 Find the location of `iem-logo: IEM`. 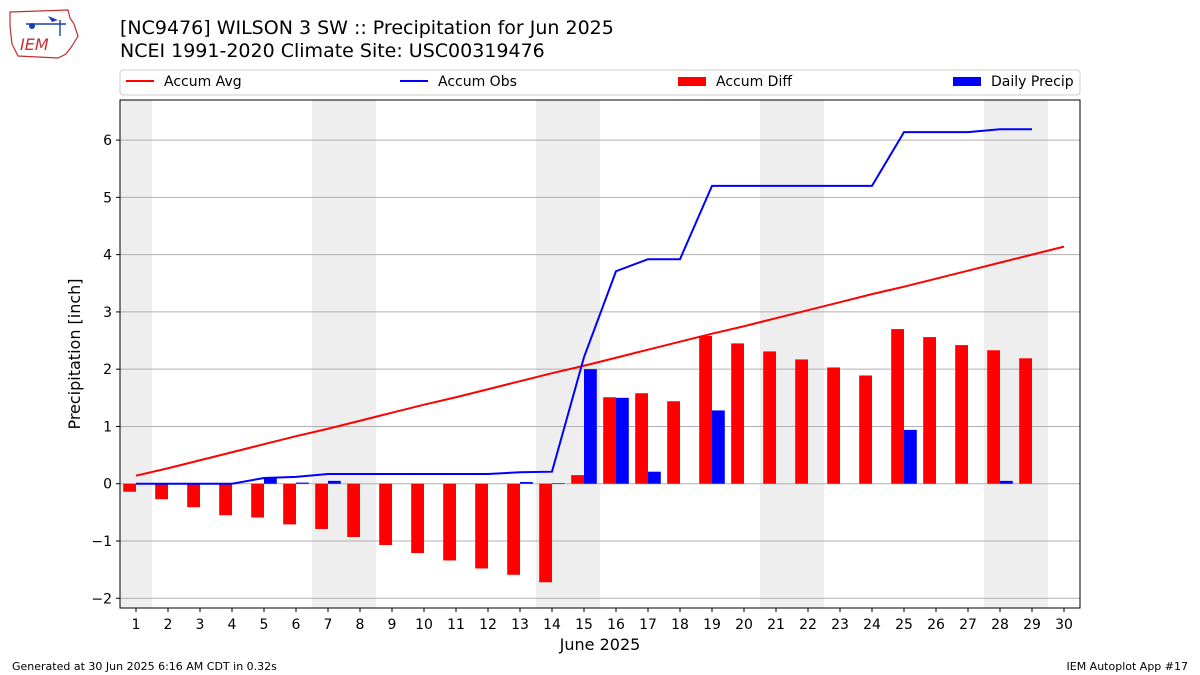

iem-logo: IEM is located at coordinates (44, 33).